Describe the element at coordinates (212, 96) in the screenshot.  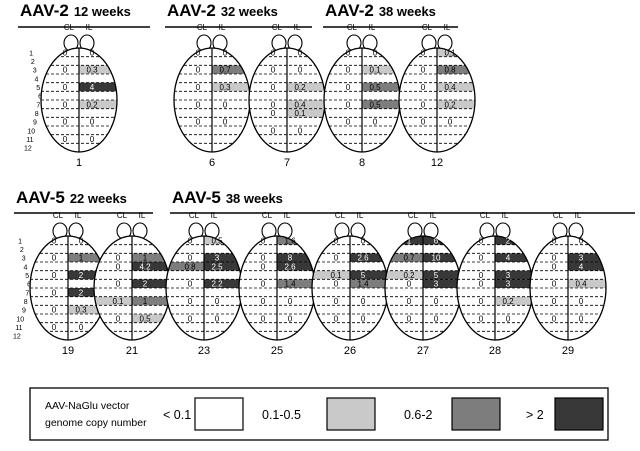
I see `brain: CL IL 0 0 0 0.7 0 0.3 0 0 0 0 6` at that location.